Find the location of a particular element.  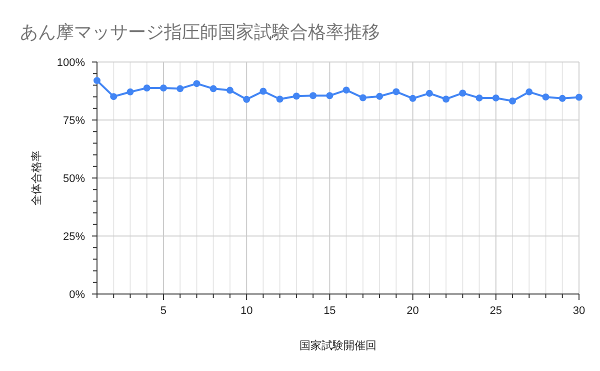

x-tick-label: 25 is located at coordinates (496, 311).